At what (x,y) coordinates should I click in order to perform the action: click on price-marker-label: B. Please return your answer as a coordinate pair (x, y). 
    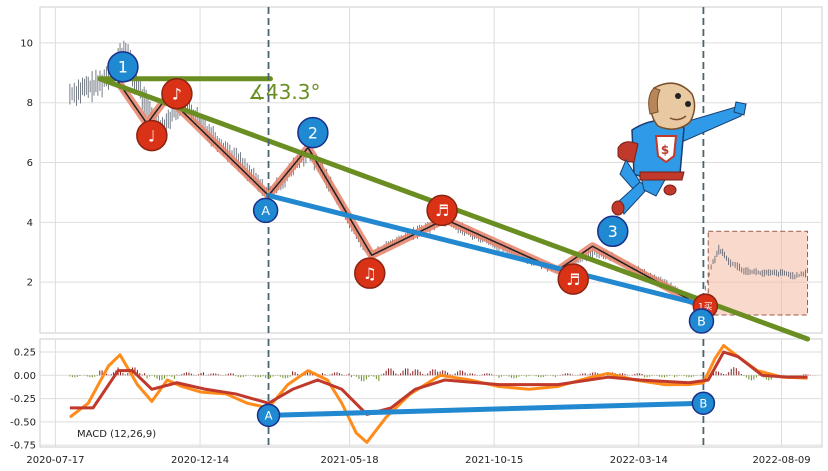
    Looking at the image, I should click on (701, 321).